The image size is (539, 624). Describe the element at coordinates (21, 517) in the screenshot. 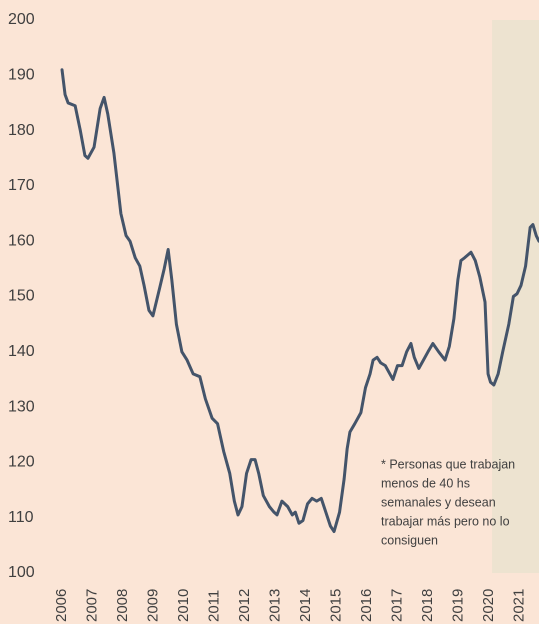

I see `y-tick-label: 110` at that location.